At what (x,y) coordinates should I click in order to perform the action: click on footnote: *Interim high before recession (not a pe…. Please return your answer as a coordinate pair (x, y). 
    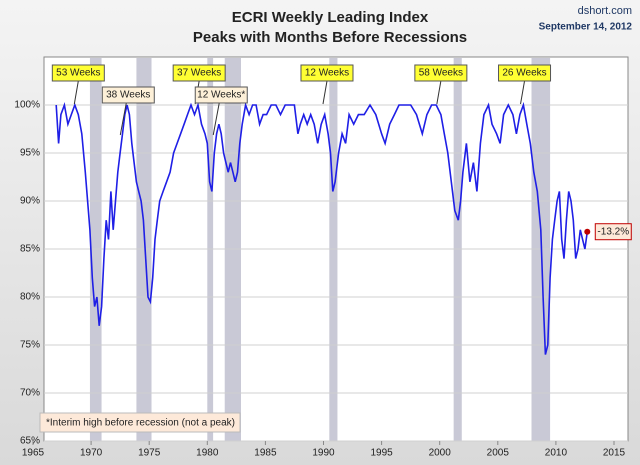
    Looking at the image, I should click on (140, 423).